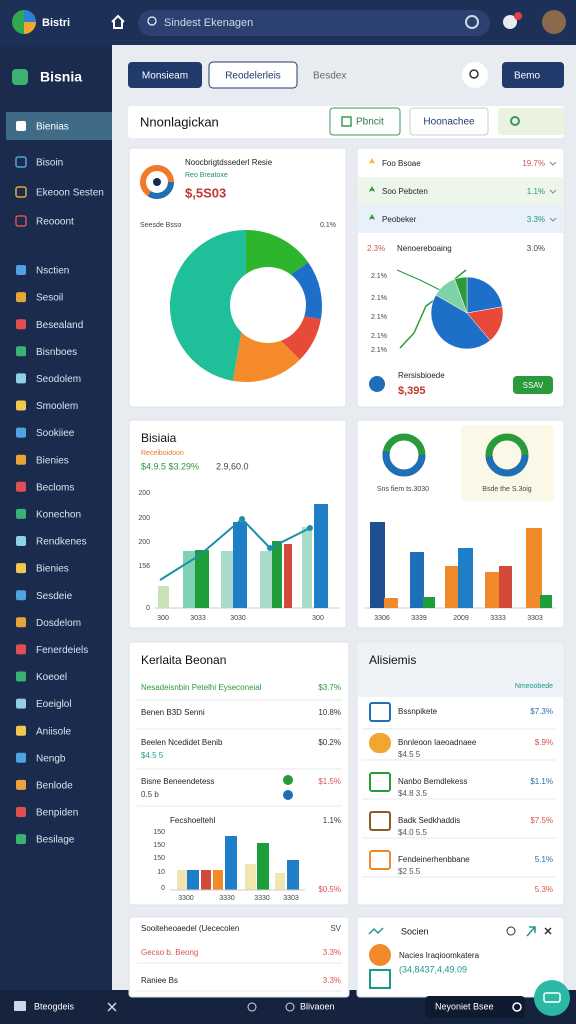 This screenshot has height=1024, width=576. I want to click on nav-item: Sesdeie, so click(54, 596).